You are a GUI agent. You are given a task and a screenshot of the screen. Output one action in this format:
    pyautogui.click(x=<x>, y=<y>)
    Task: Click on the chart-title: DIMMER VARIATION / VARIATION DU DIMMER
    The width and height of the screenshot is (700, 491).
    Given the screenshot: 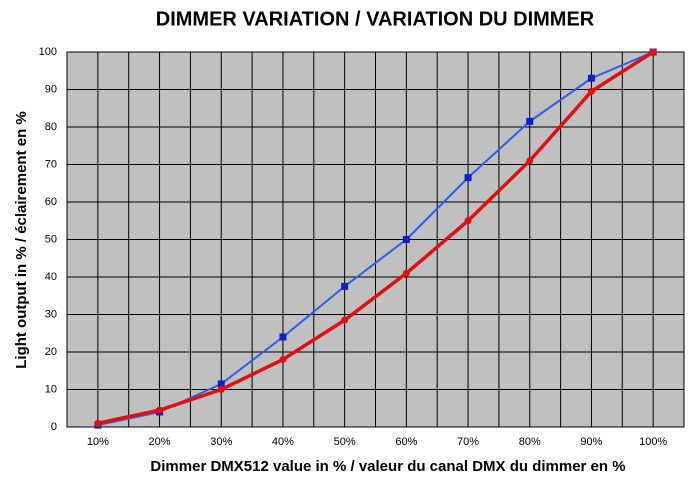 What is the action you would take?
    pyautogui.click(x=375, y=19)
    